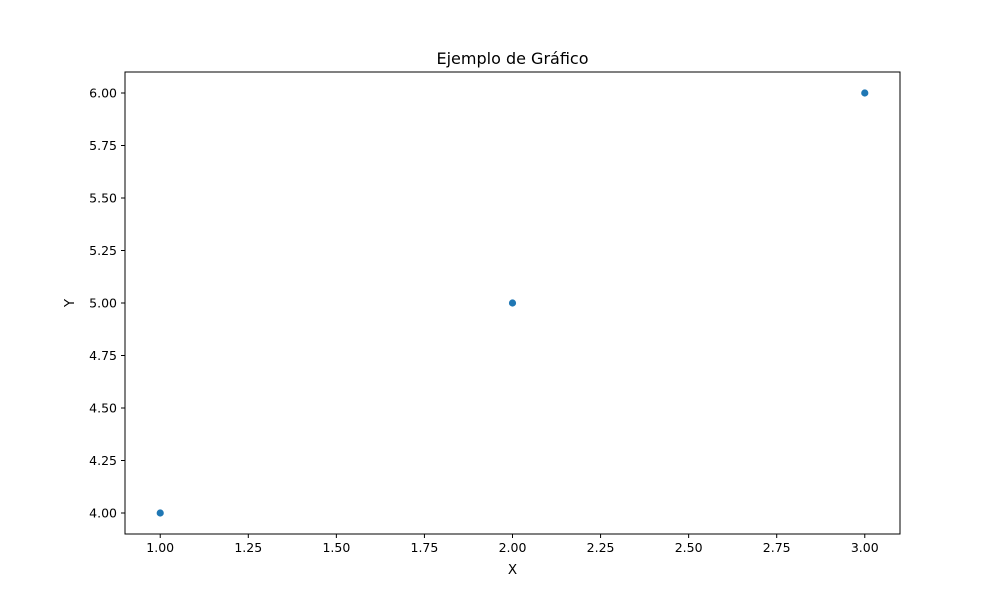 This screenshot has width=1000, height=600. What do you see at coordinates (70, 303) in the screenshot?
I see `y-axis-label: Y` at bounding box center [70, 303].